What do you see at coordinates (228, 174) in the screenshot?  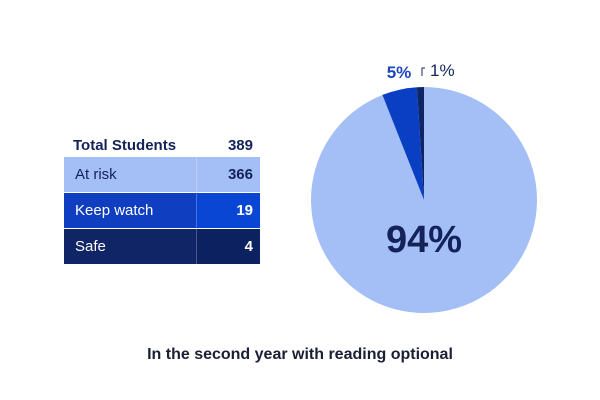 I see `at-risk-value: 366` at bounding box center [228, 174].